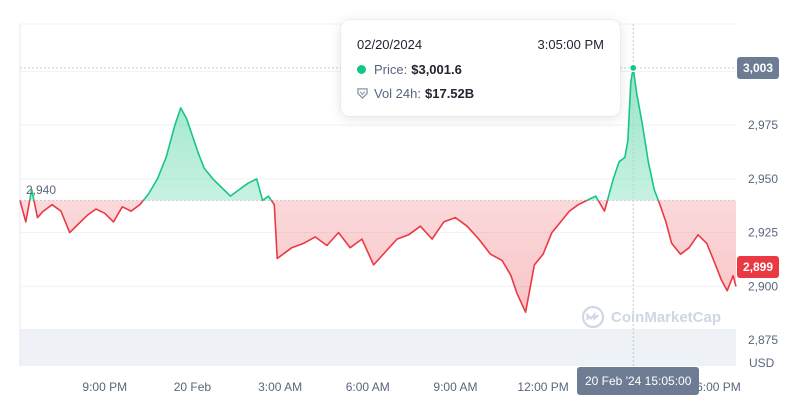 The image size is (801, 410). What do you see at coordinates (542, 387) in the screenshot?
I see `x-tick-label: 12:00 PM` at bounding box center [542, 387].